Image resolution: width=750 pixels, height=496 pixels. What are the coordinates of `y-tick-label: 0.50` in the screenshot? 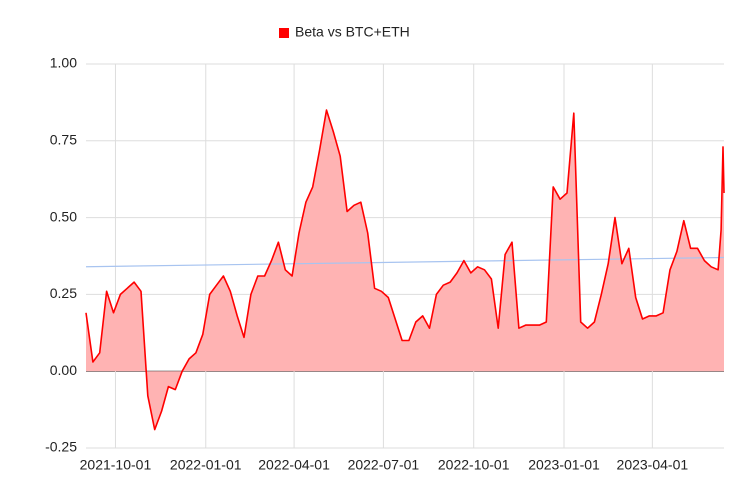 It's located at (63, 216).